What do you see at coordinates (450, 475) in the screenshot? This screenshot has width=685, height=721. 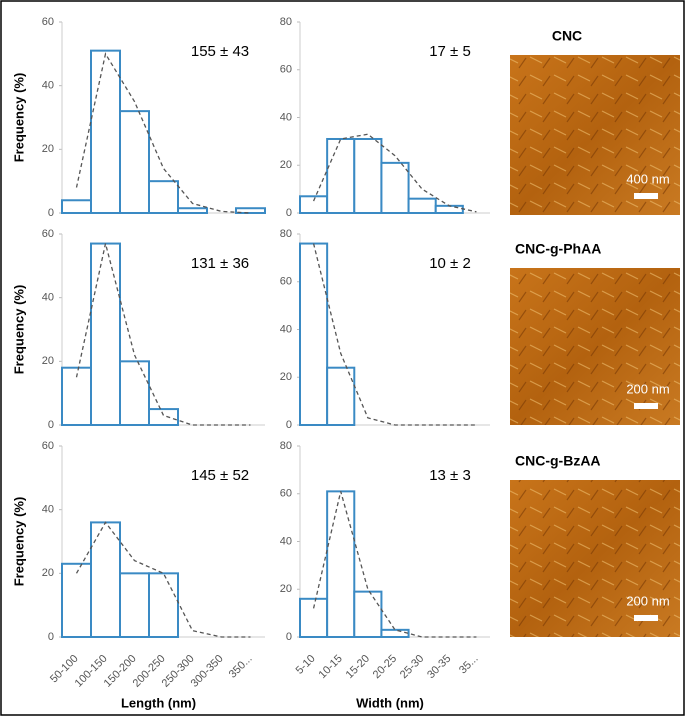 I see `annotation: 13 ± 3` at bounding box center [450, 475].